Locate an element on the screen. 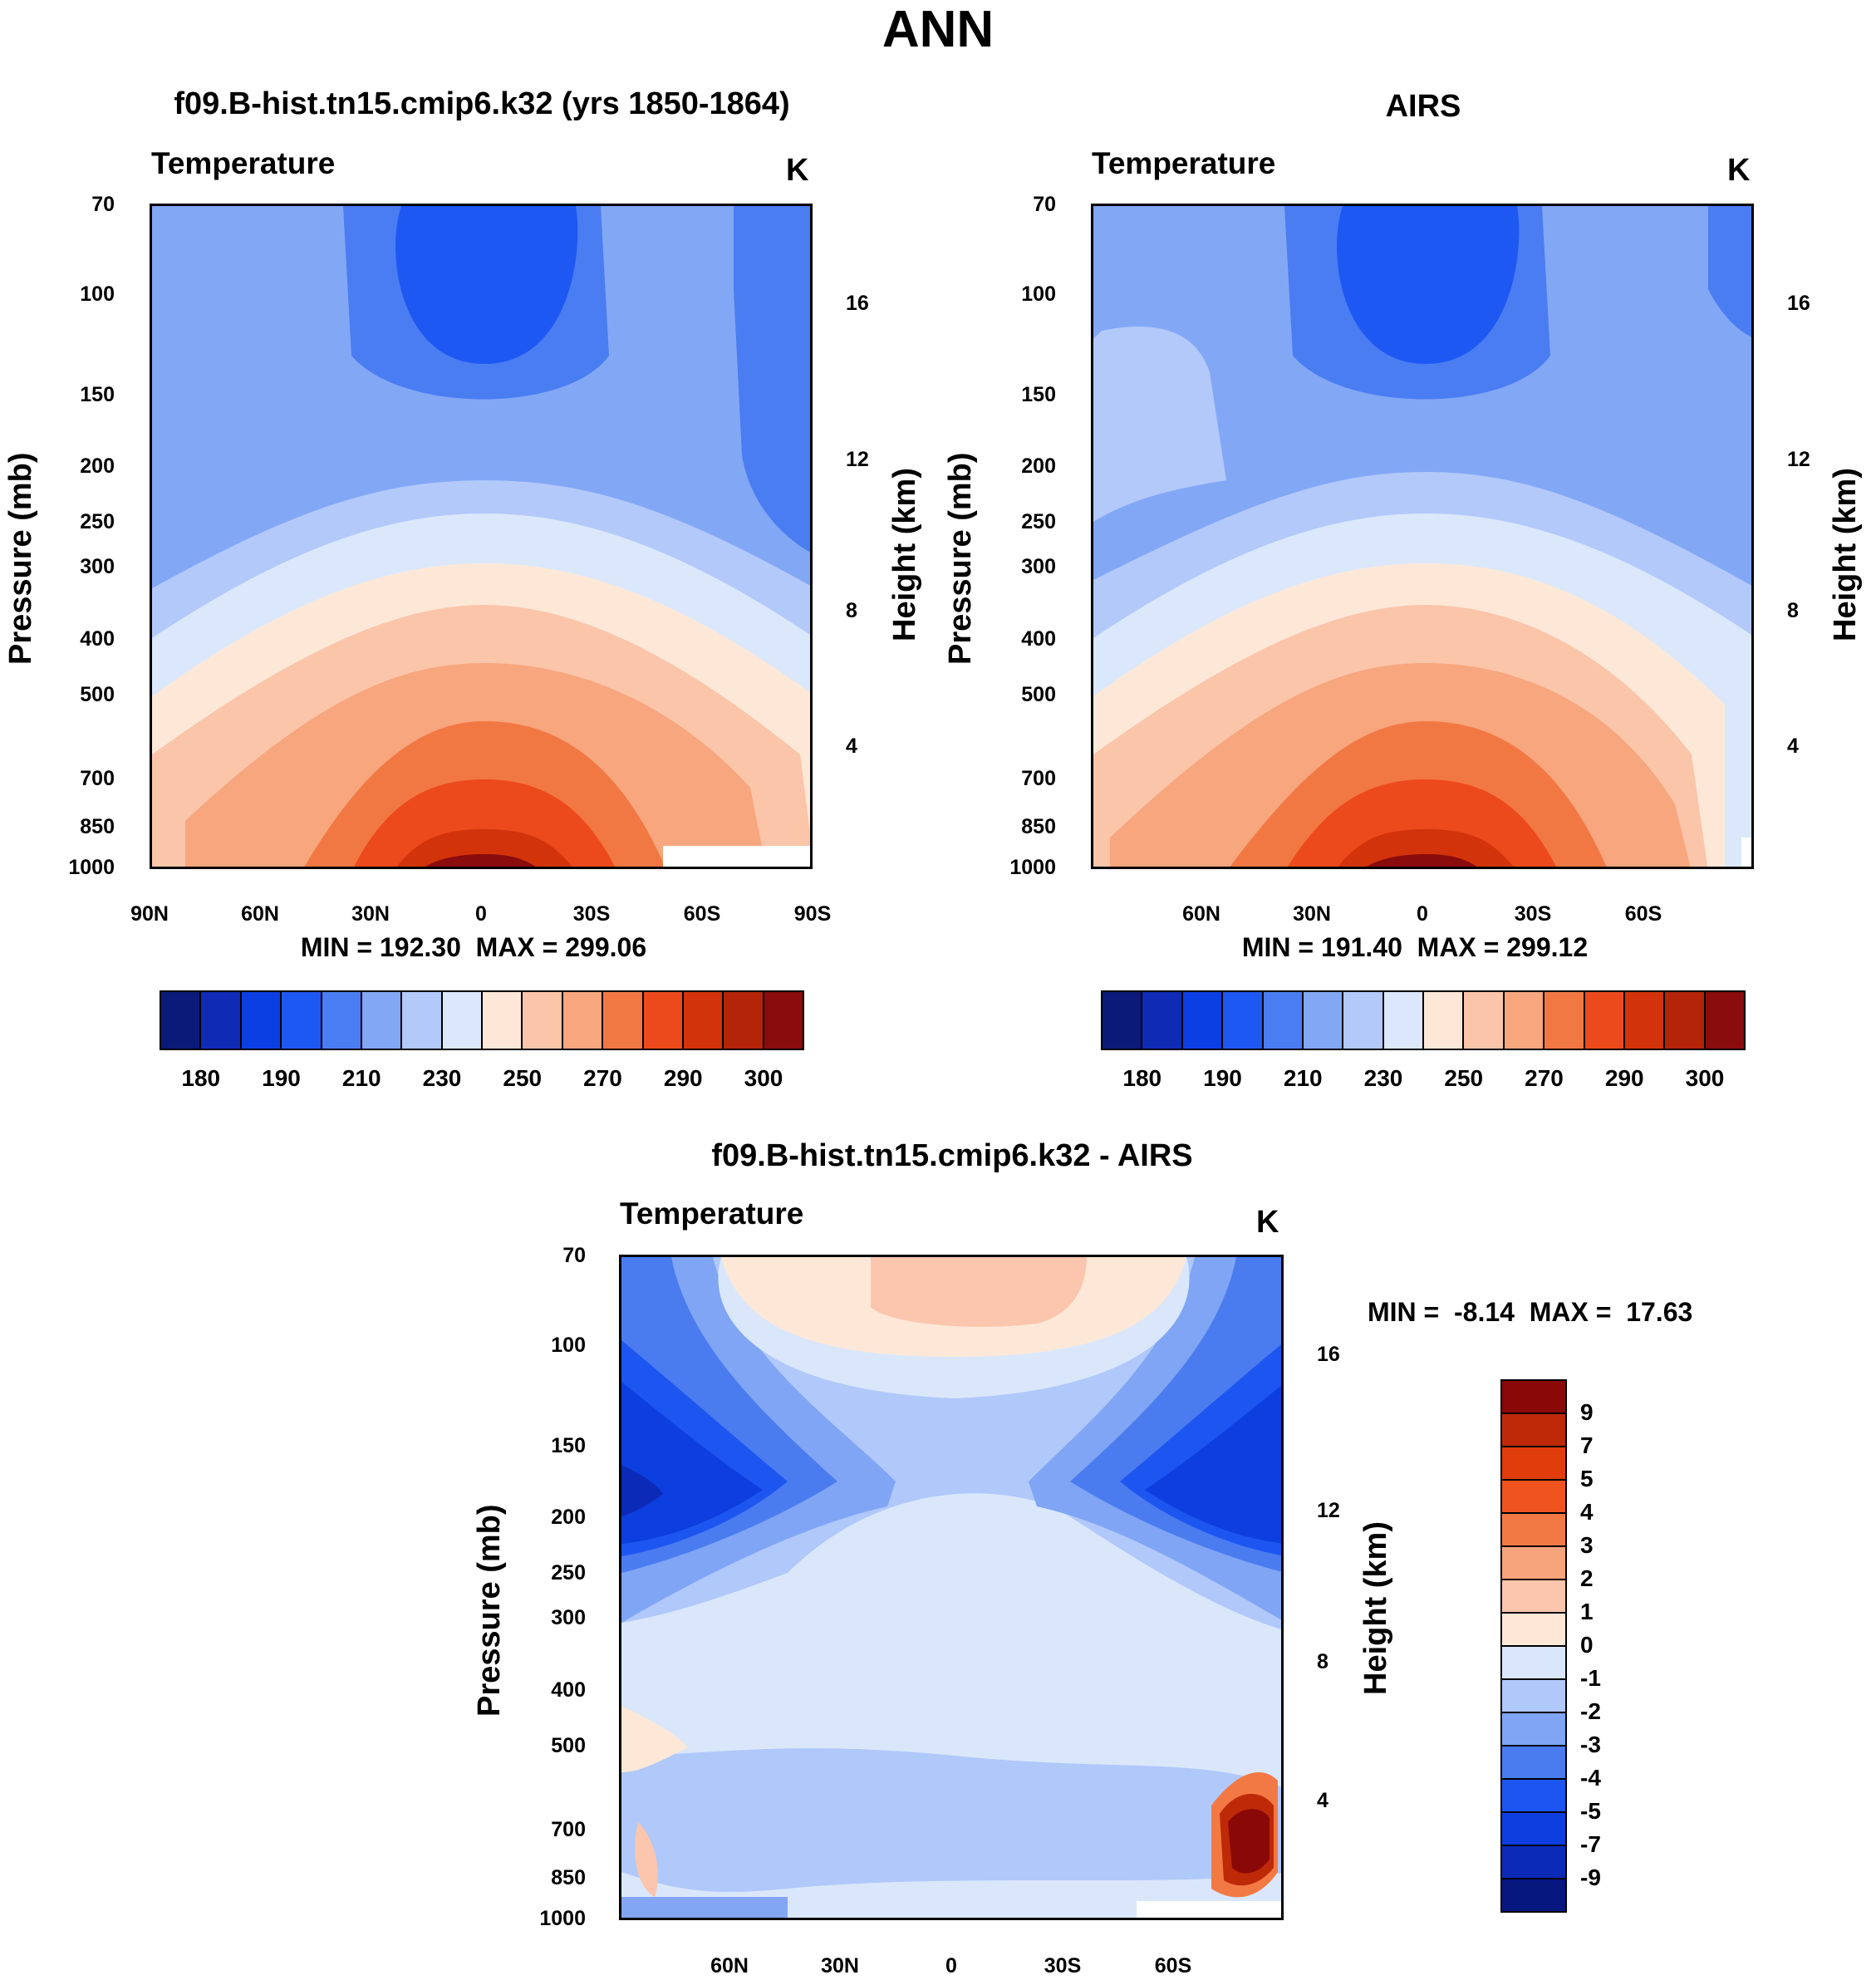 Image resolution: width=1876 pixels, height=1980 pixels. p1-ylabel: Pressure (mb) is located at coordinates (20, 558).